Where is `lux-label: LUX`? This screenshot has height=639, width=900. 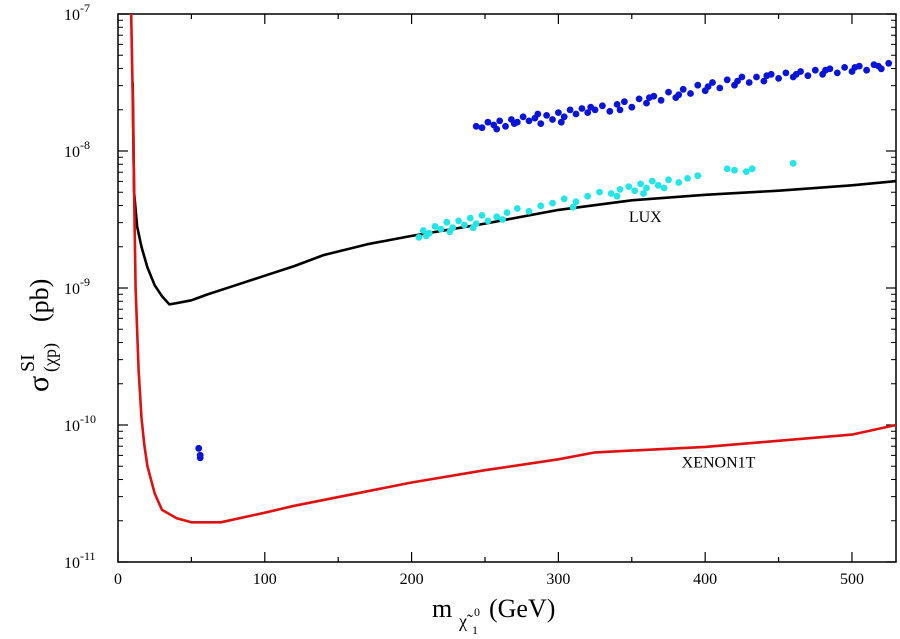 lux-label: LUX is located at coordinates (645, 217).